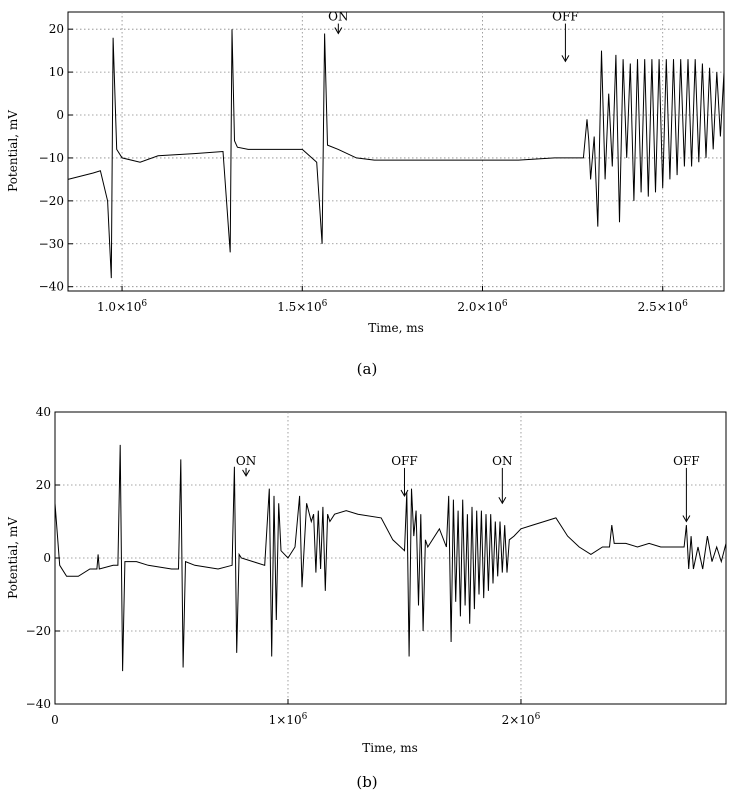 This screenshot has width=734, height=797. What do you see at coordinates (521, 719) in the screenshot?
I see `panel-b-x-tick-label: 2×106` at bounding box center [521, 719].